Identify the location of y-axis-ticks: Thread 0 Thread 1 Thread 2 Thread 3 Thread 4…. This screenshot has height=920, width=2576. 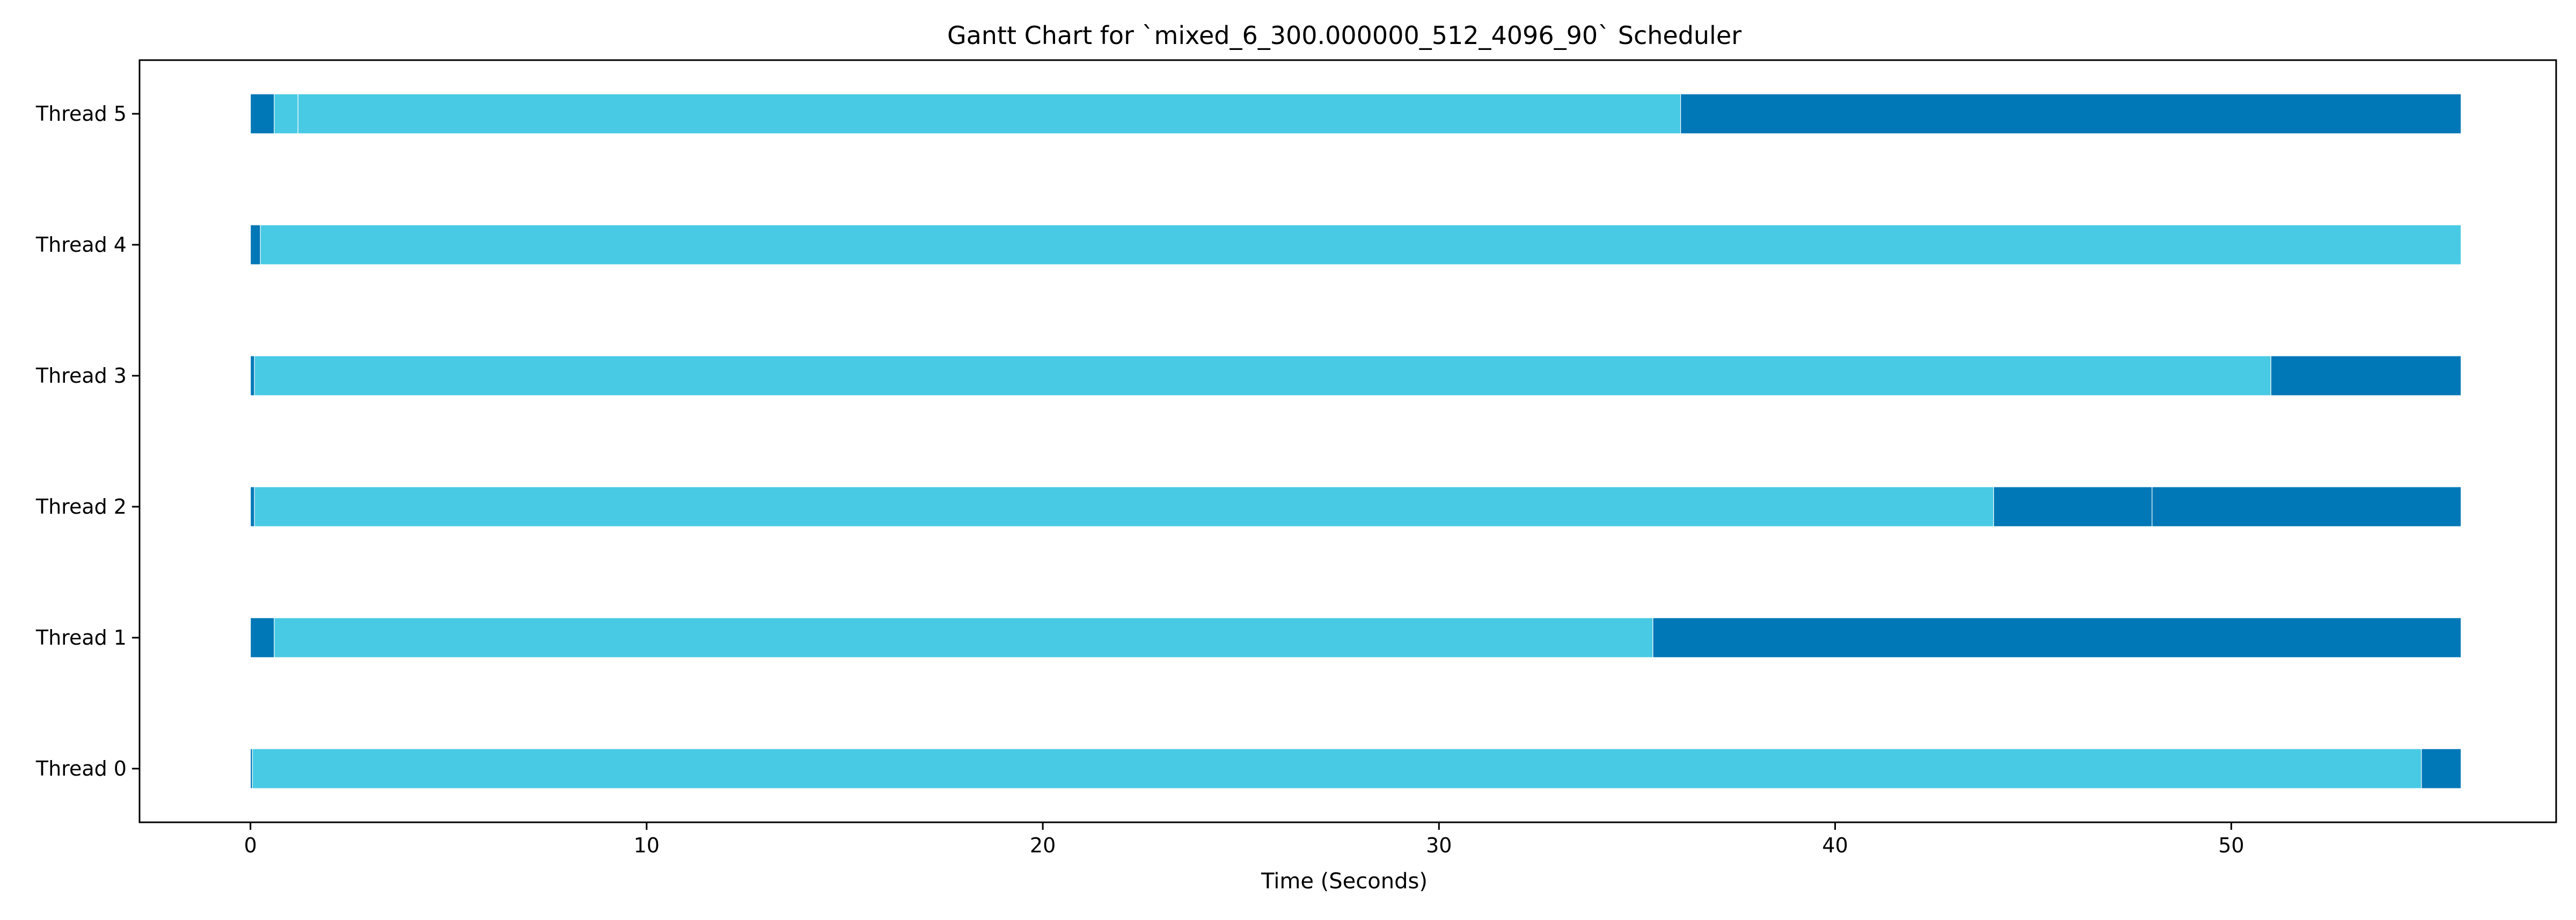
(87, 441).